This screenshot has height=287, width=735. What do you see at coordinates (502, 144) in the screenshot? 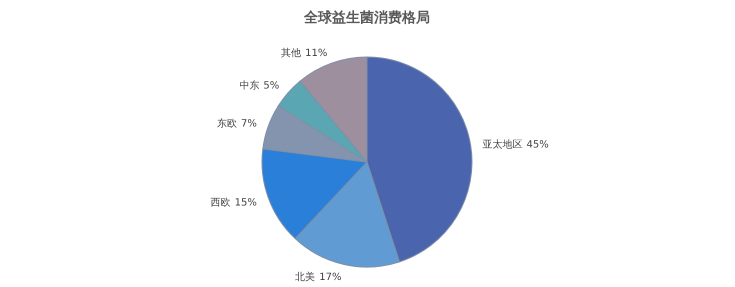
I see `slice-label: 亚太地区` at bounding box center [502, 144].